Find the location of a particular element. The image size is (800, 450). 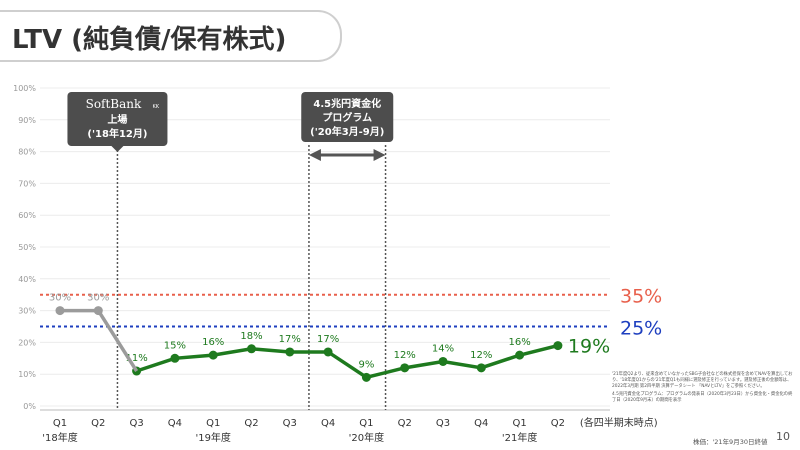

listing-logo: SoftBank is located at coordinates (114, 104).